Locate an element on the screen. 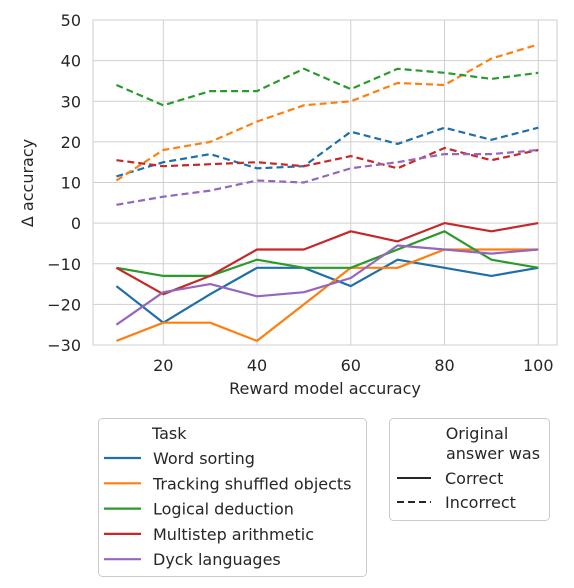  x-tick-label: 100 is located at coordinates (538, 365).